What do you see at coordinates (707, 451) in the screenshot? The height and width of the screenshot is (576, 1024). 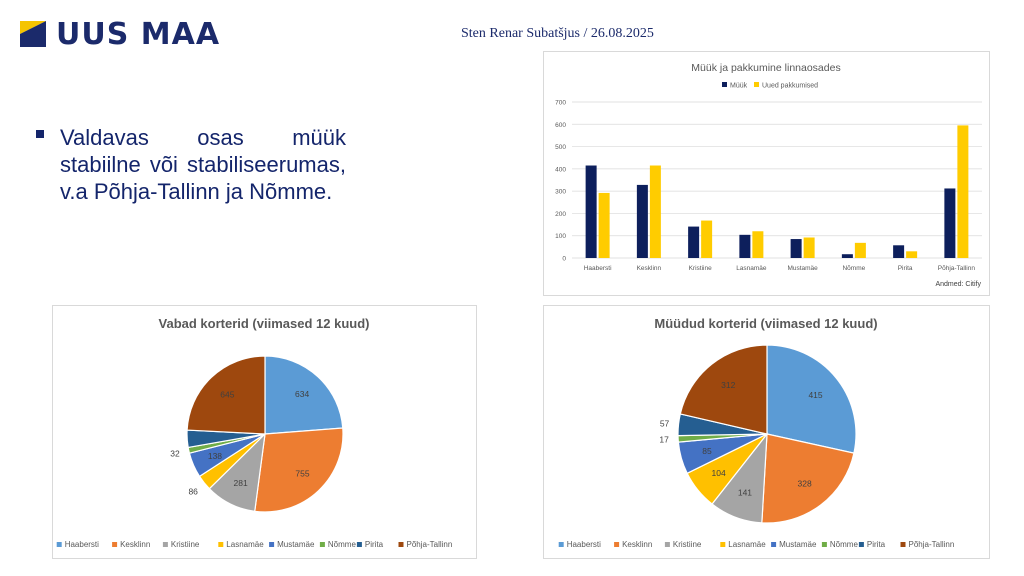 I see `pie-label-mustamae: 85` at bounding box center [707, 451].